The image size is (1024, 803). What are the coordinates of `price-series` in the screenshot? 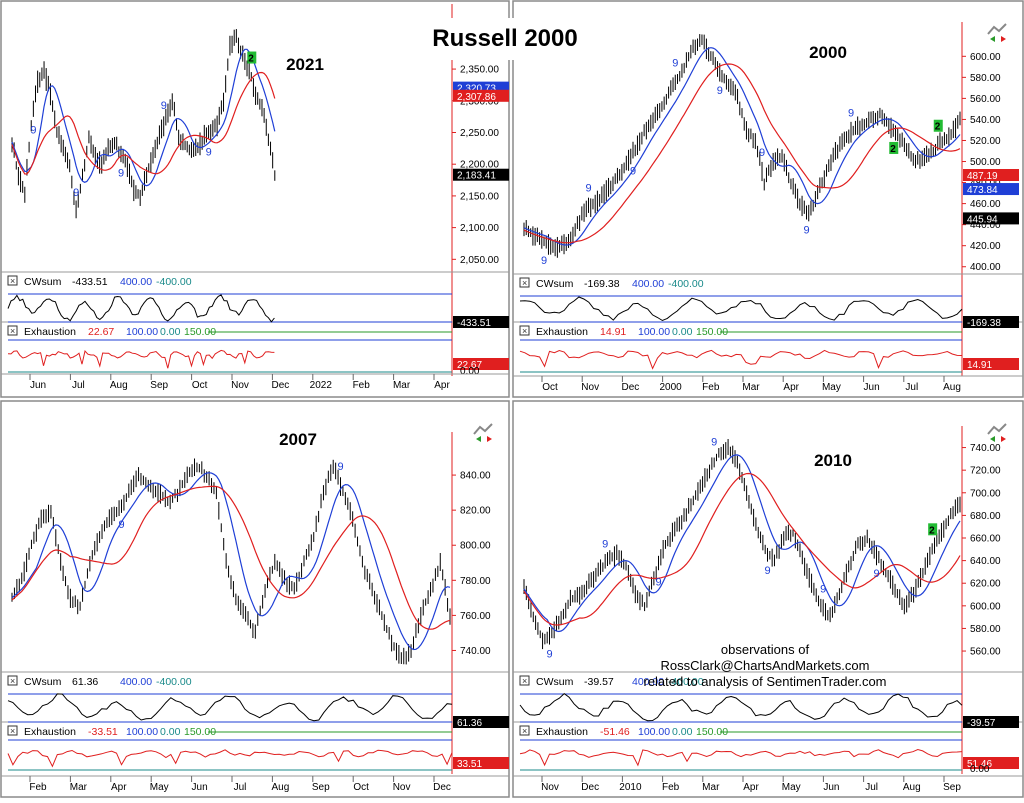 It's located at (143, 124).